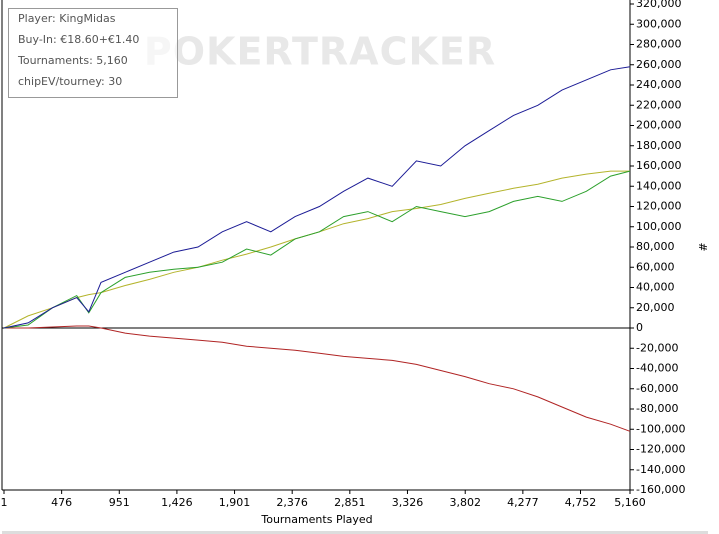 The width and height of the screenshot is (719, 534). What do you see at coordinates (119, 502) in the screenshot?
I see `x-tick-label: 951` at bounding box center [119, 502].